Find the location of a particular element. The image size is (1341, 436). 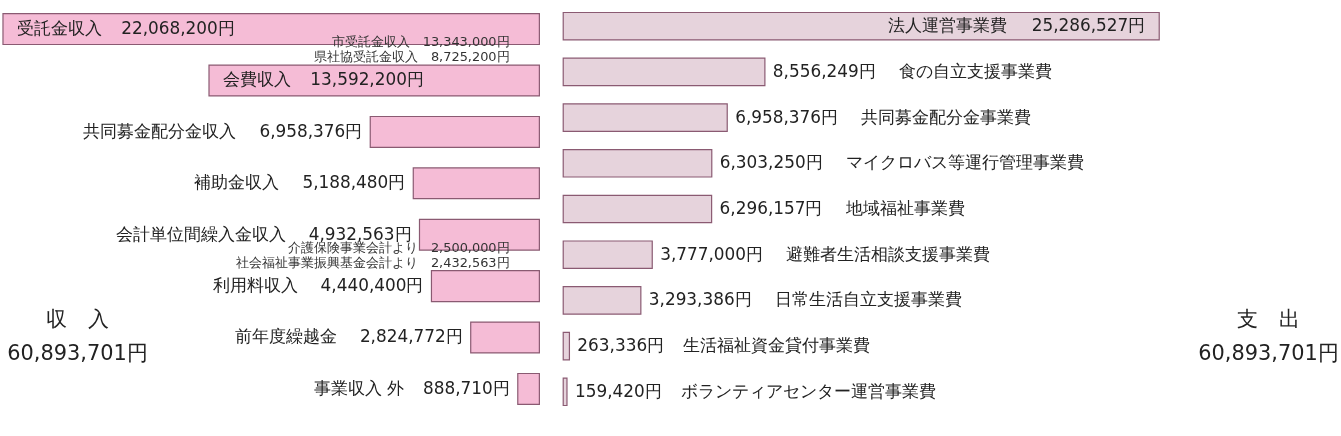

annotation: 社会福祉事業振興基金会計より 2,432,563円 is located at coordinates (372, 262).